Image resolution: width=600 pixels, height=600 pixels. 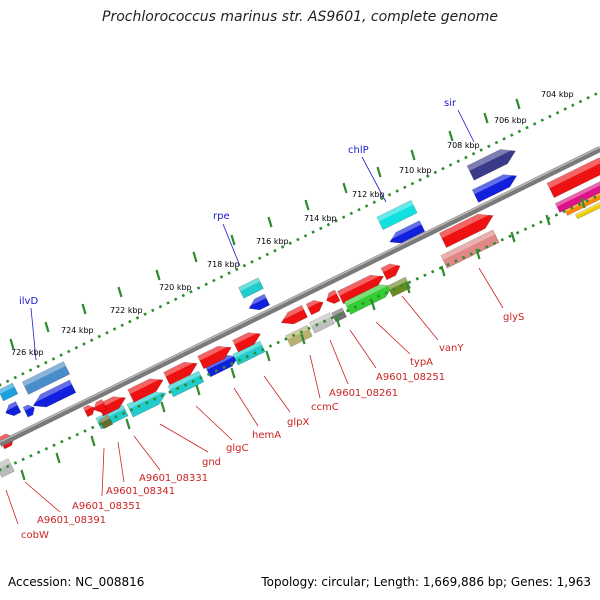 I want to click on glyS-gene, so click(x=470, y=249).